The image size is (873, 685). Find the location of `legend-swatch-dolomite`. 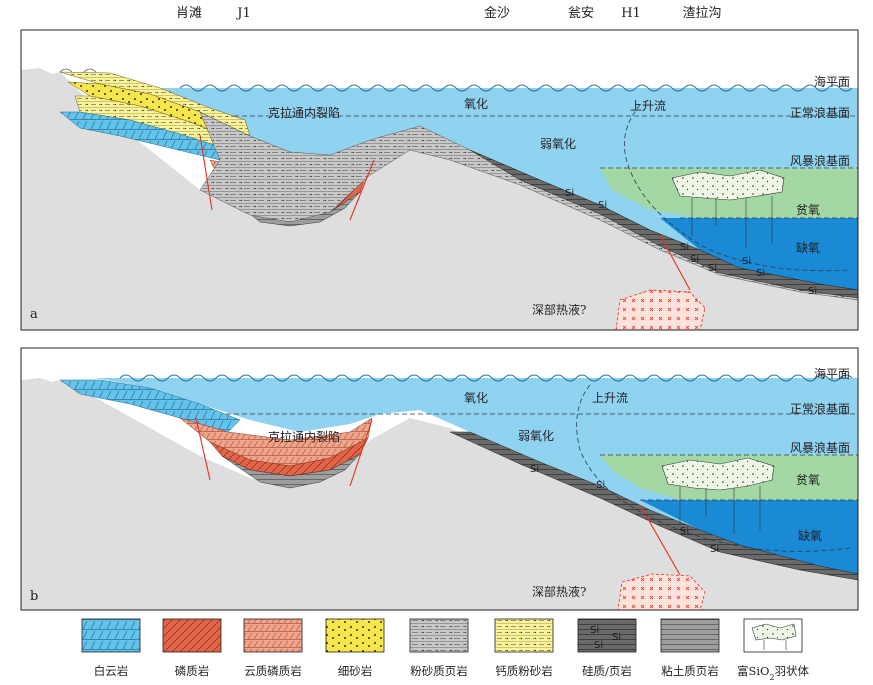

legend-swatch-dolomite is located at coordinates (111, 635).